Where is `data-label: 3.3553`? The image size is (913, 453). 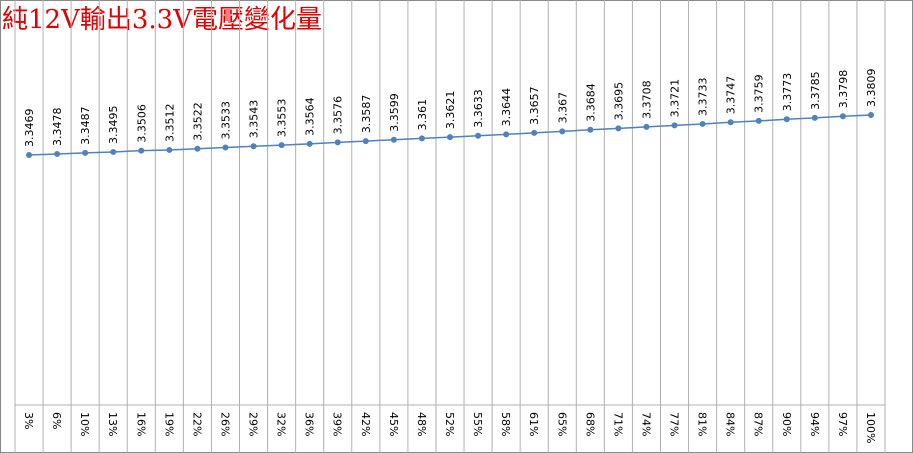 data-label: 3.3553 is located at coordinates (282, 118).